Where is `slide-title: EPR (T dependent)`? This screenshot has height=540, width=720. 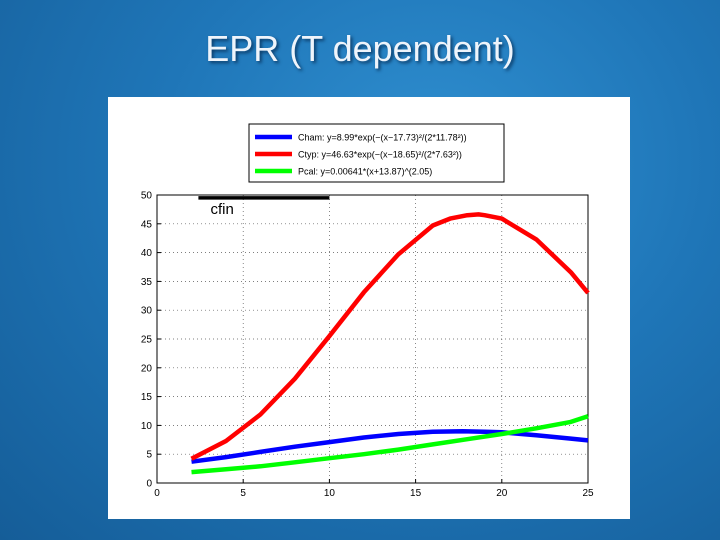 slide-title: EPR (T dependent) is located at coordinates (360, 48).